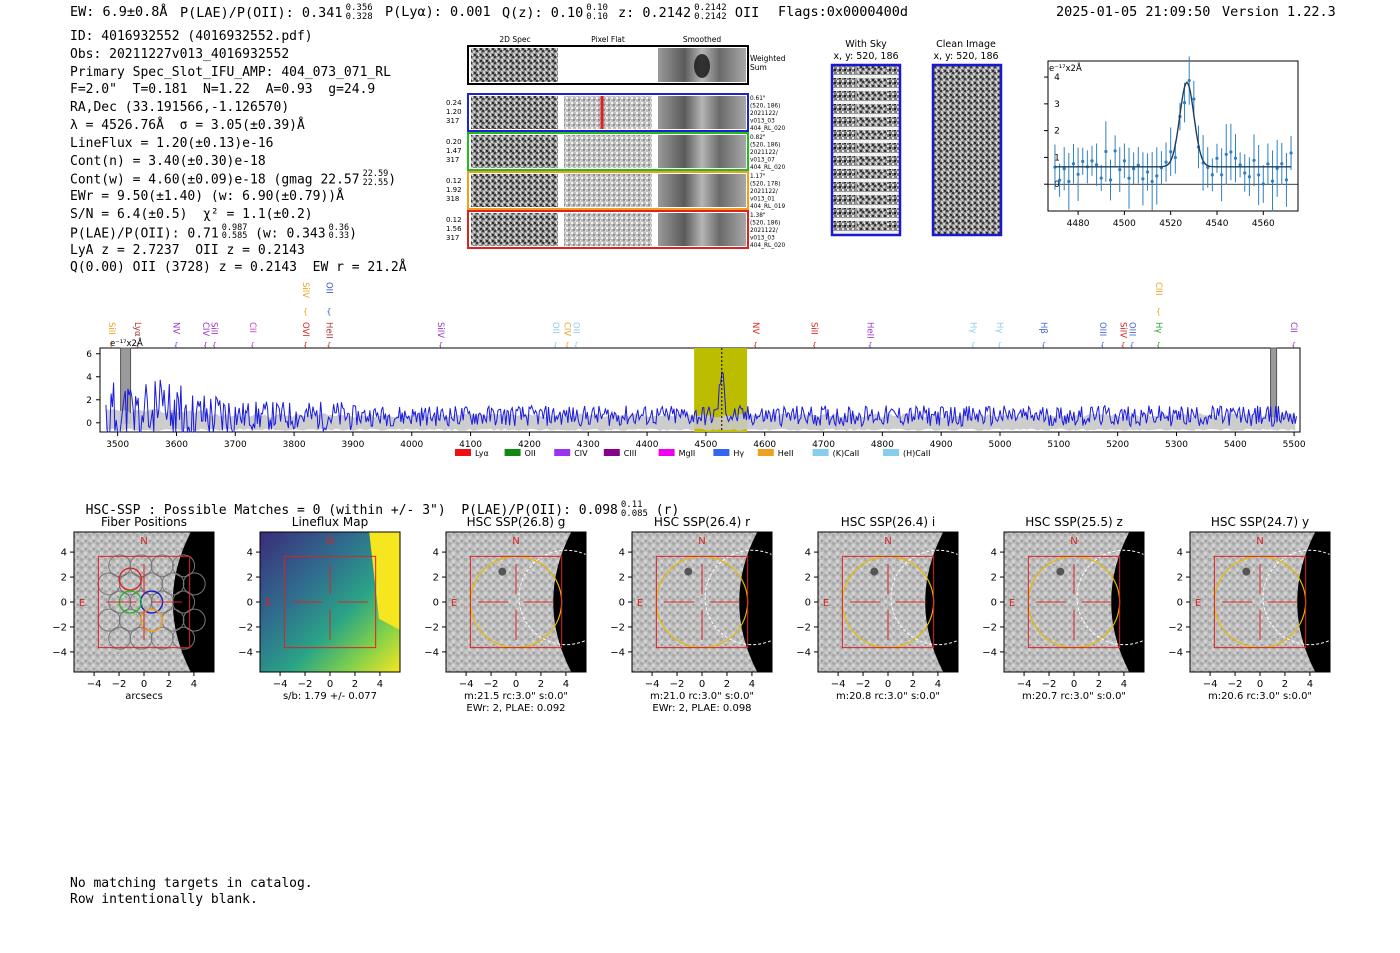  Describe the element at coordinates (866, 44) in the screenshot. I see `with-sky-title: With Sky` at that location.